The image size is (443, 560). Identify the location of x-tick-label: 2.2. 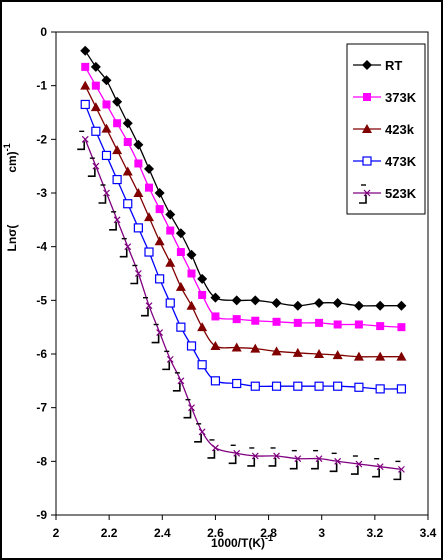
(109, 533).